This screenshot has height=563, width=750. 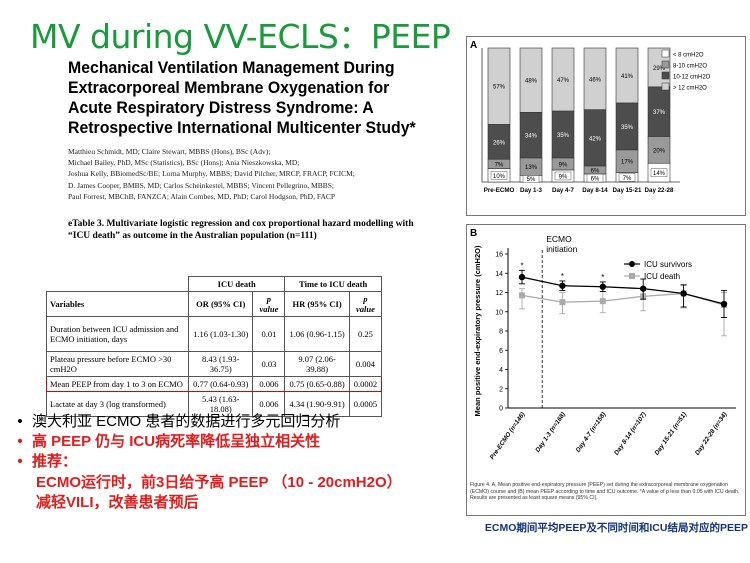 I want to click on bullet-text: 推荐：, so click(x=55, y=461).